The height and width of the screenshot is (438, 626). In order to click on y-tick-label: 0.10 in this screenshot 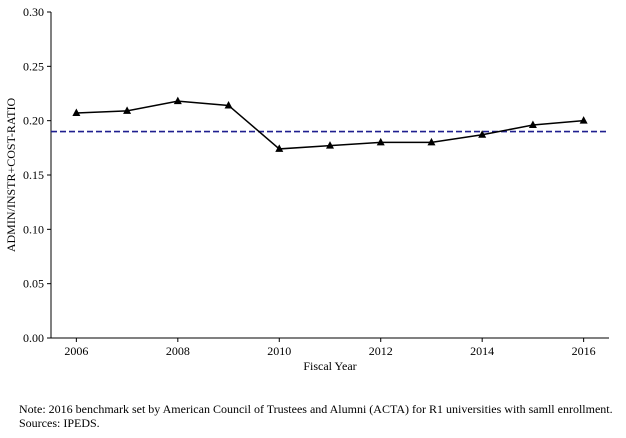, I will do `click(33, 229)`.